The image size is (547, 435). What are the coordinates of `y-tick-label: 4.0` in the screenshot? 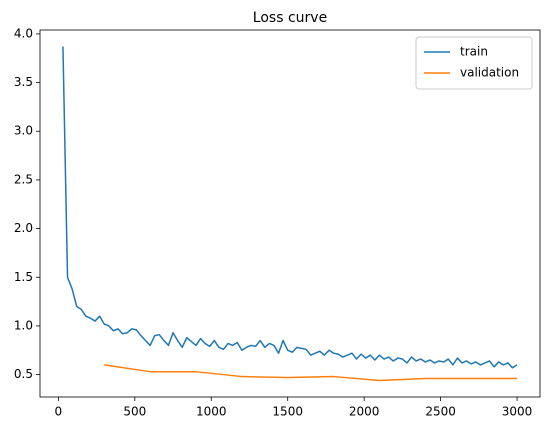 It's located at (23, 33).